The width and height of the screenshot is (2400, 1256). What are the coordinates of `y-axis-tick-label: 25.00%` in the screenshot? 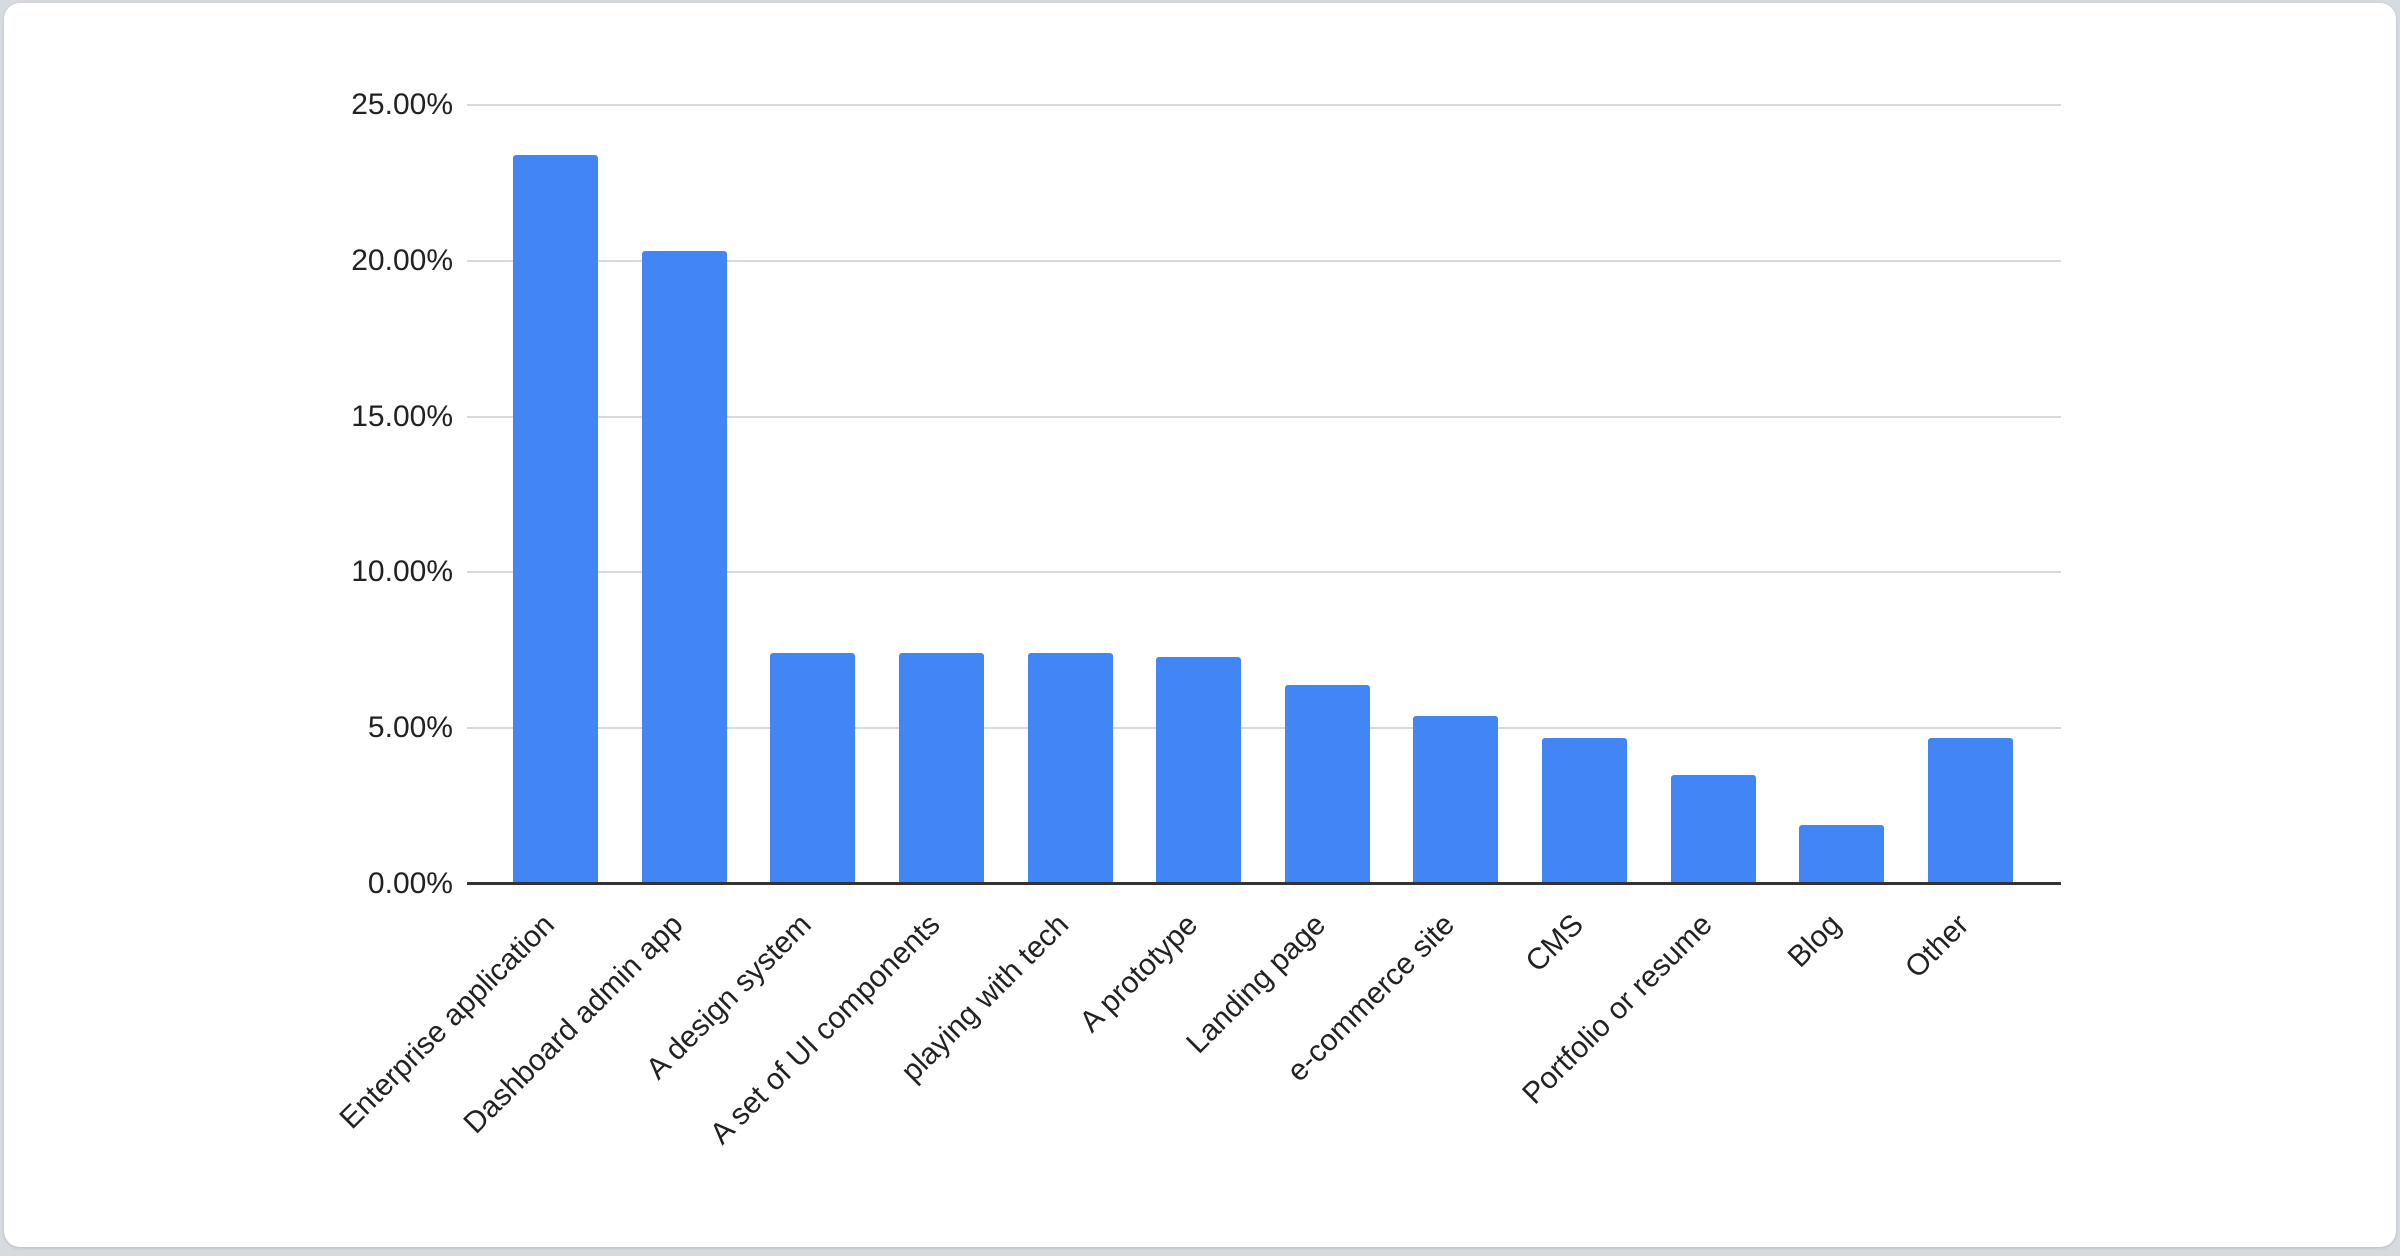 It's located at (402, 104).